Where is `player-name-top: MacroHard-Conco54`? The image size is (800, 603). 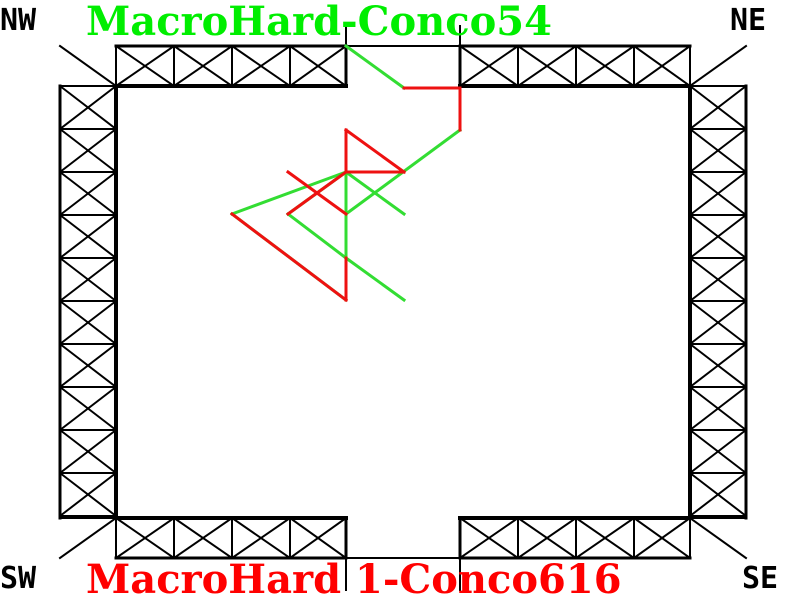
player-name-top: MacroHard-Conco54 is located at coordinates (319, 22).